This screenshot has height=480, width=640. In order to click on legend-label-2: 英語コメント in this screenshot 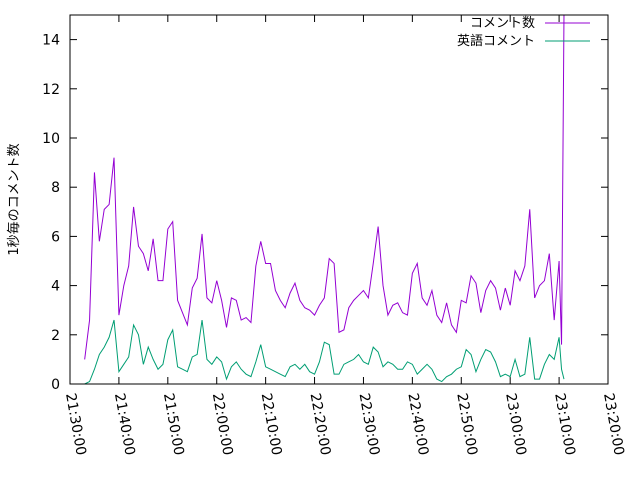, I will do `click(496, 41)`.